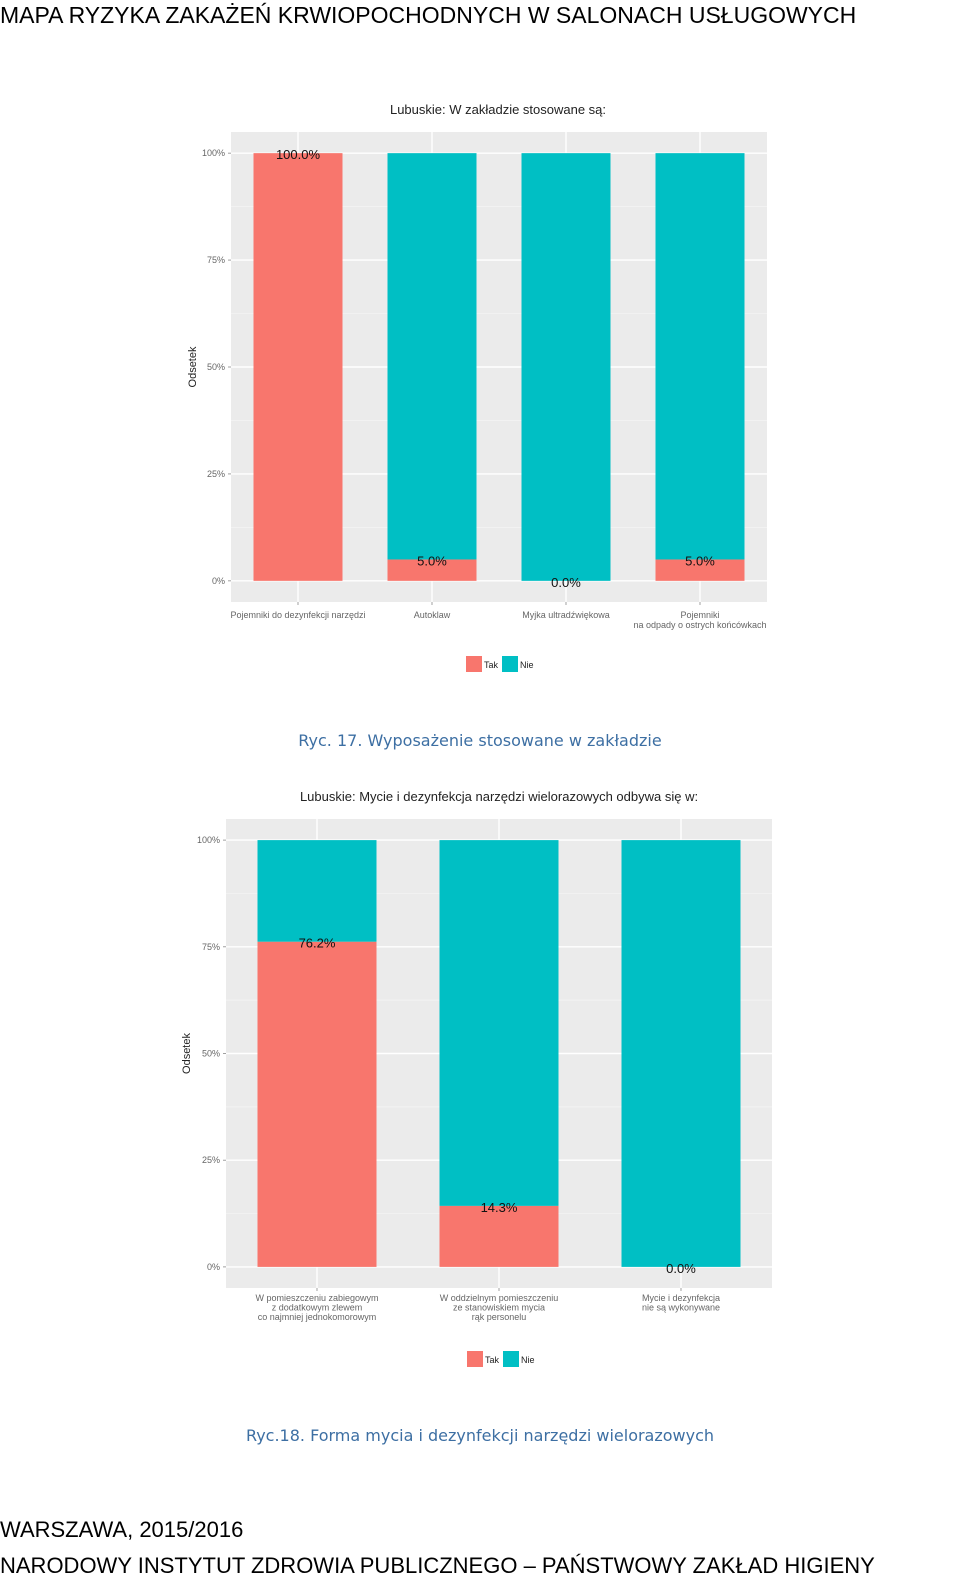 The image size is (960, 1588). What do you see at coordinates (317, 1308) in the screenshot?
I see `x-category-label: z dodatkowym zlewem` at bounding box center [317, 1308].